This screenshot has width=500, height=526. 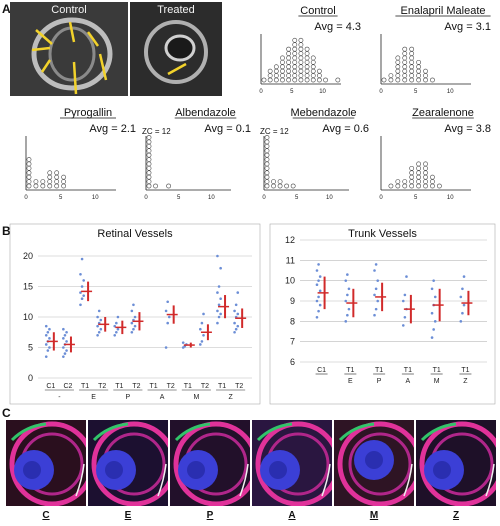 I want to click on eye-image-c, so click(x=46, y=463).